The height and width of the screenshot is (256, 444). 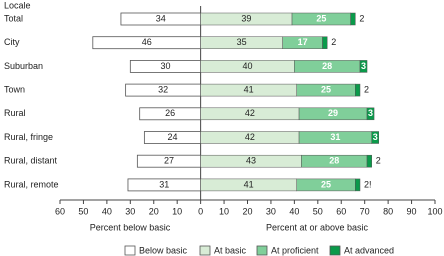 What do you see at coordinates (15, 113) in the screenshot?
I see `category-label: Rural` at bounding box center [15, 113].